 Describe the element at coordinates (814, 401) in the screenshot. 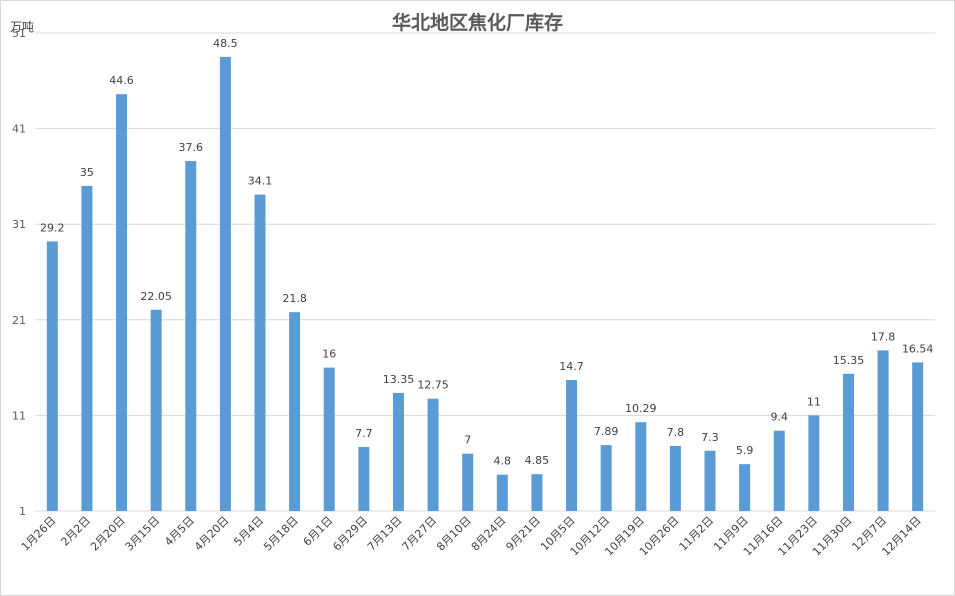

I see `data-label: 11` at that location.